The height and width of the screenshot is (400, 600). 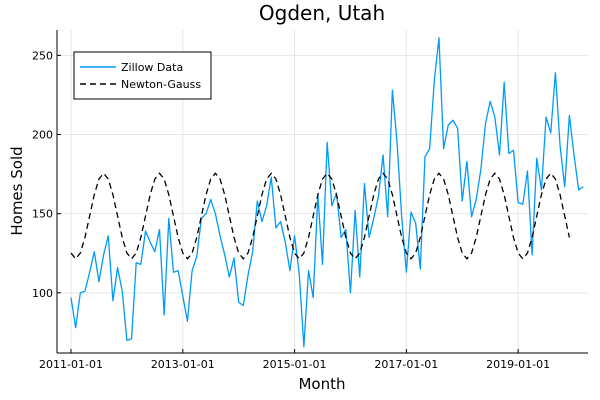 I want to click on x-tick-label: 2015-01-01, so click(x=295, y=364).